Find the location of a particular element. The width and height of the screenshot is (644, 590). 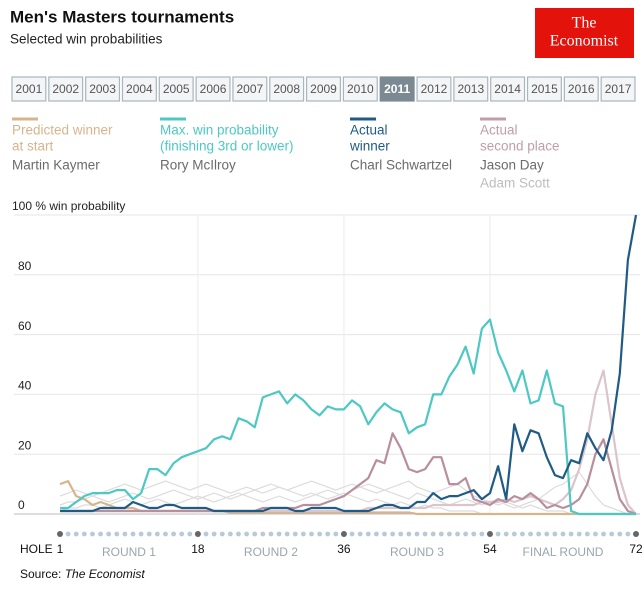

year-label: 2009 is located at coordinates (323, 89).